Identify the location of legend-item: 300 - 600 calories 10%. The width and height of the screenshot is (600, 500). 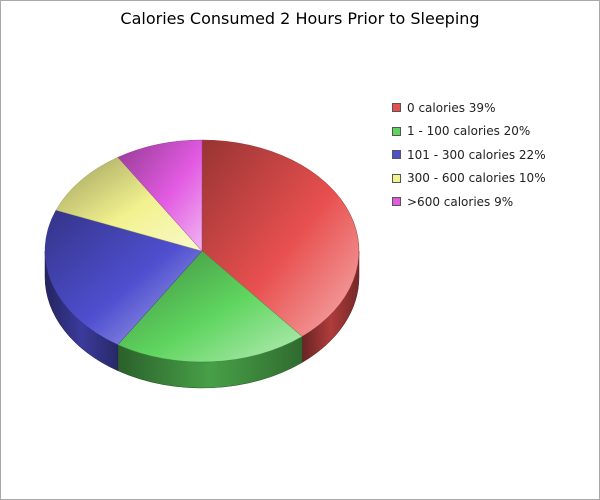
(469, 179).